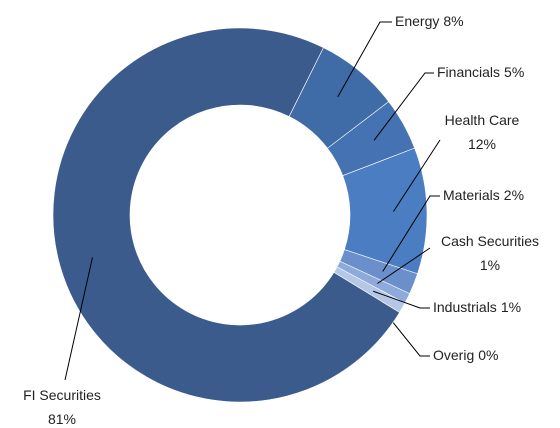  Describe the element at coordinates (514, 72) in the screenshot. I see `value-label: 5%` at that location.